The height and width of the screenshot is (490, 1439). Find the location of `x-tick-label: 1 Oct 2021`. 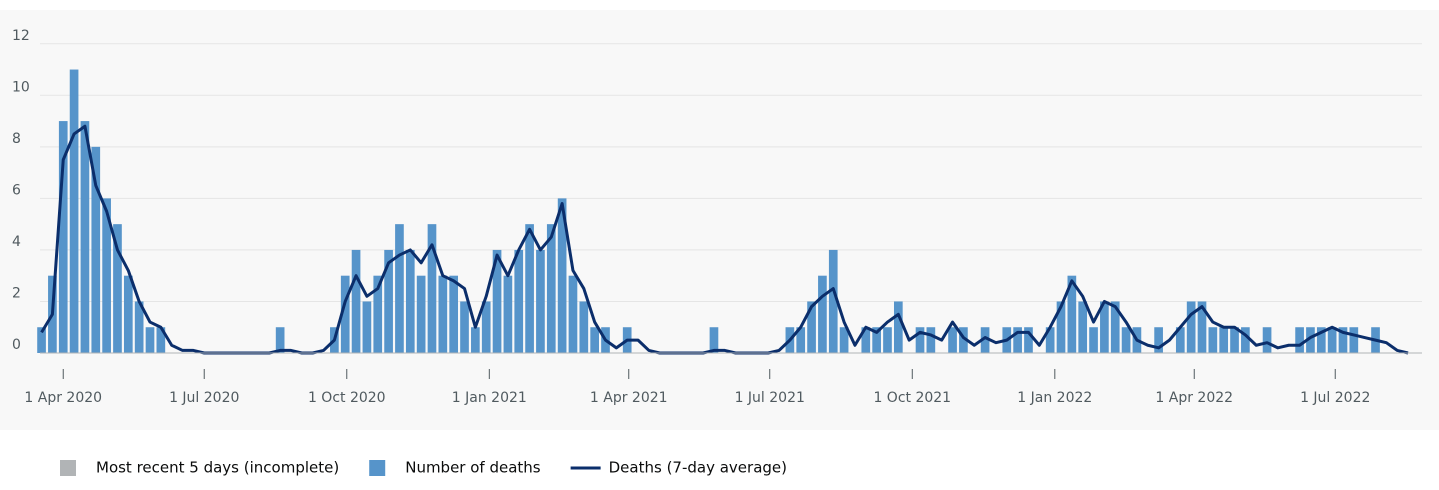

x-tick-label: 1 Oct 2021 is located at coordinates (912, 398).